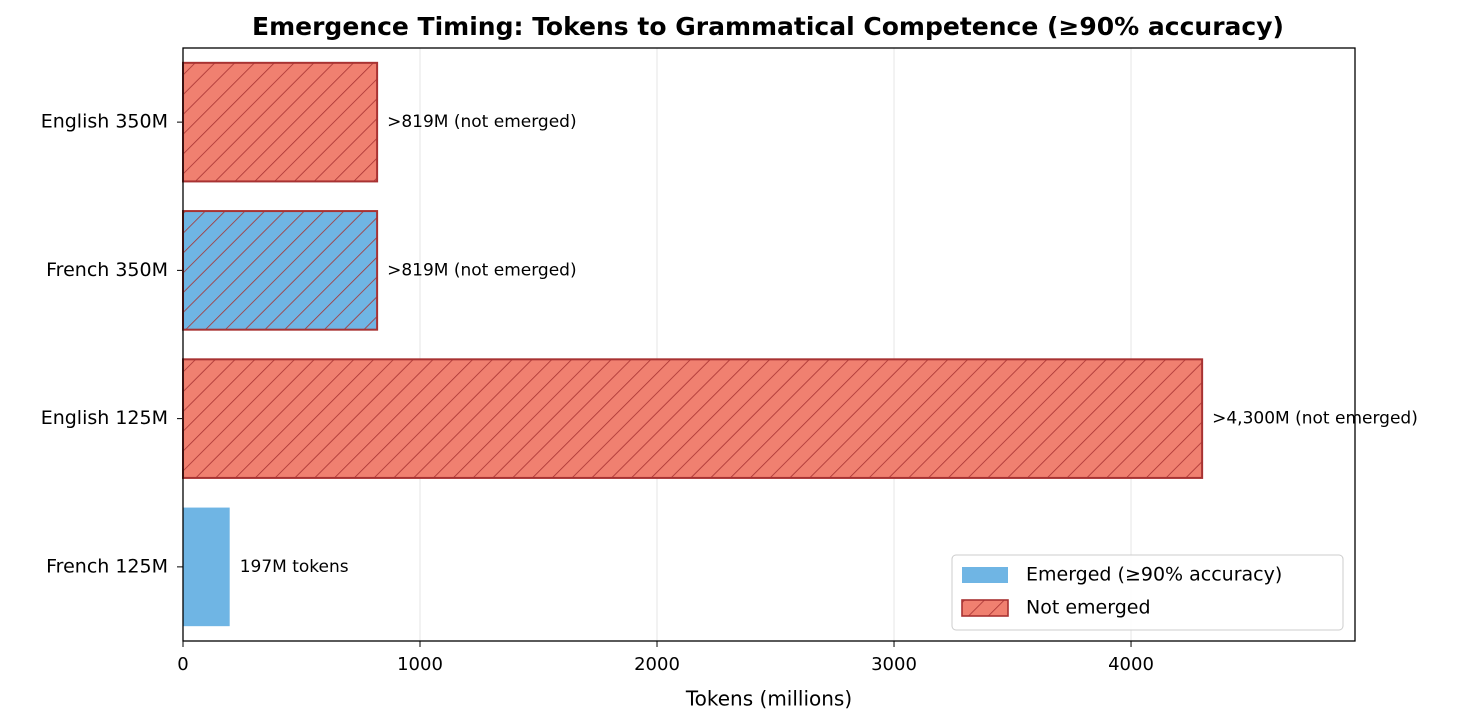 The width and height of the screenshot is (1480, 727). I want to click on bar, so click(206, 567).